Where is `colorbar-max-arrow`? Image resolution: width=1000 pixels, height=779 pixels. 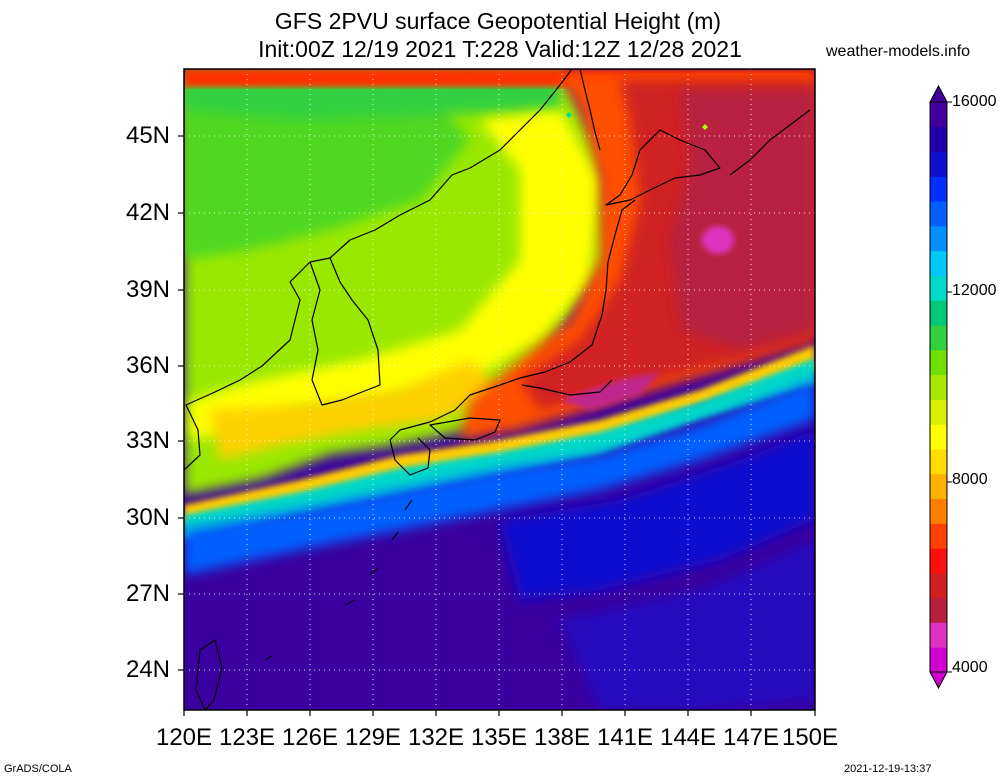 colorbar-max-arrow is located at coordinates (938, 93).